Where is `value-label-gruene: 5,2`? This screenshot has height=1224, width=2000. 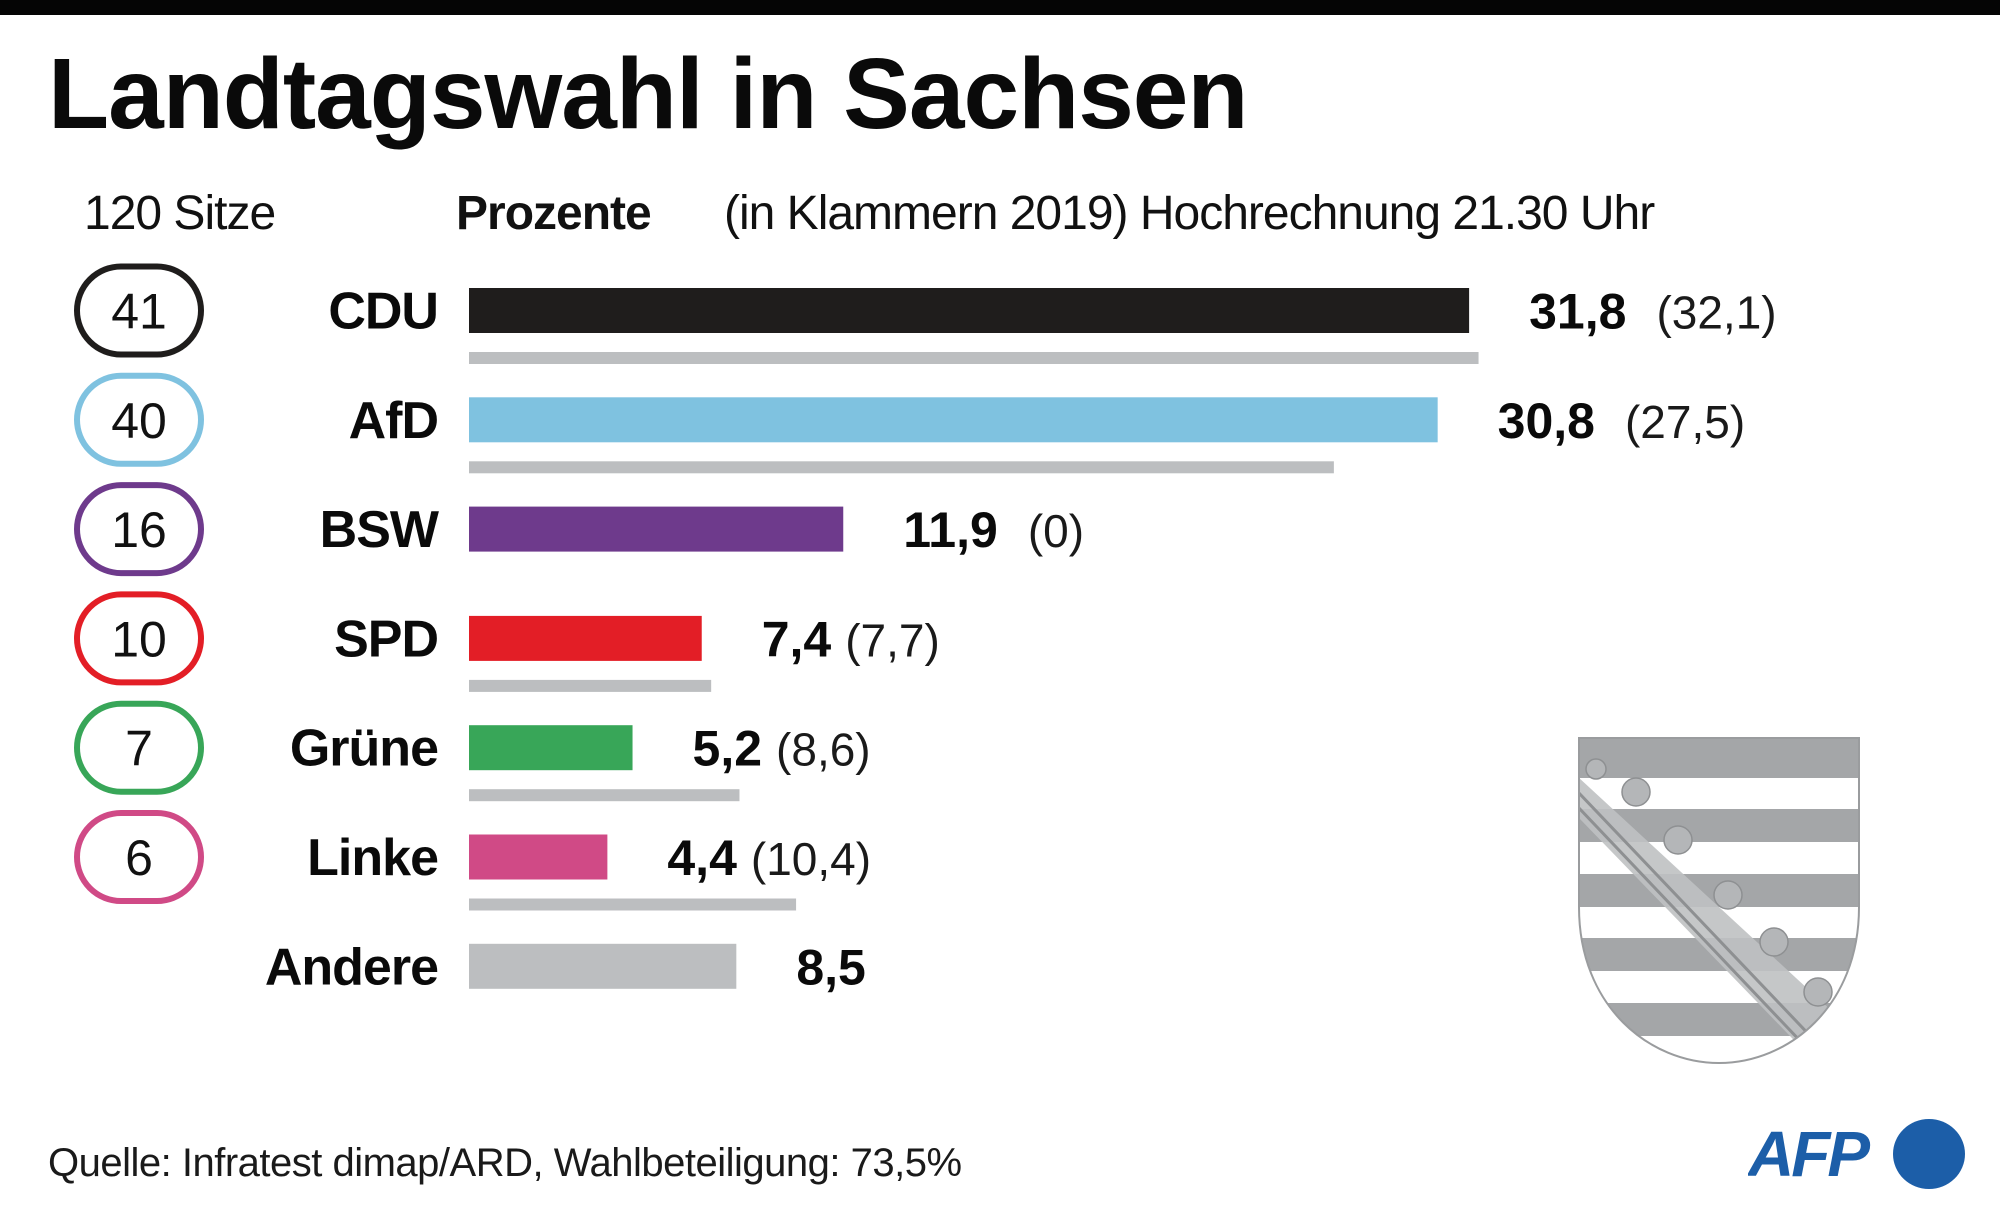 value-label-gruene: 5,2 is located at coordinates (728, 749).